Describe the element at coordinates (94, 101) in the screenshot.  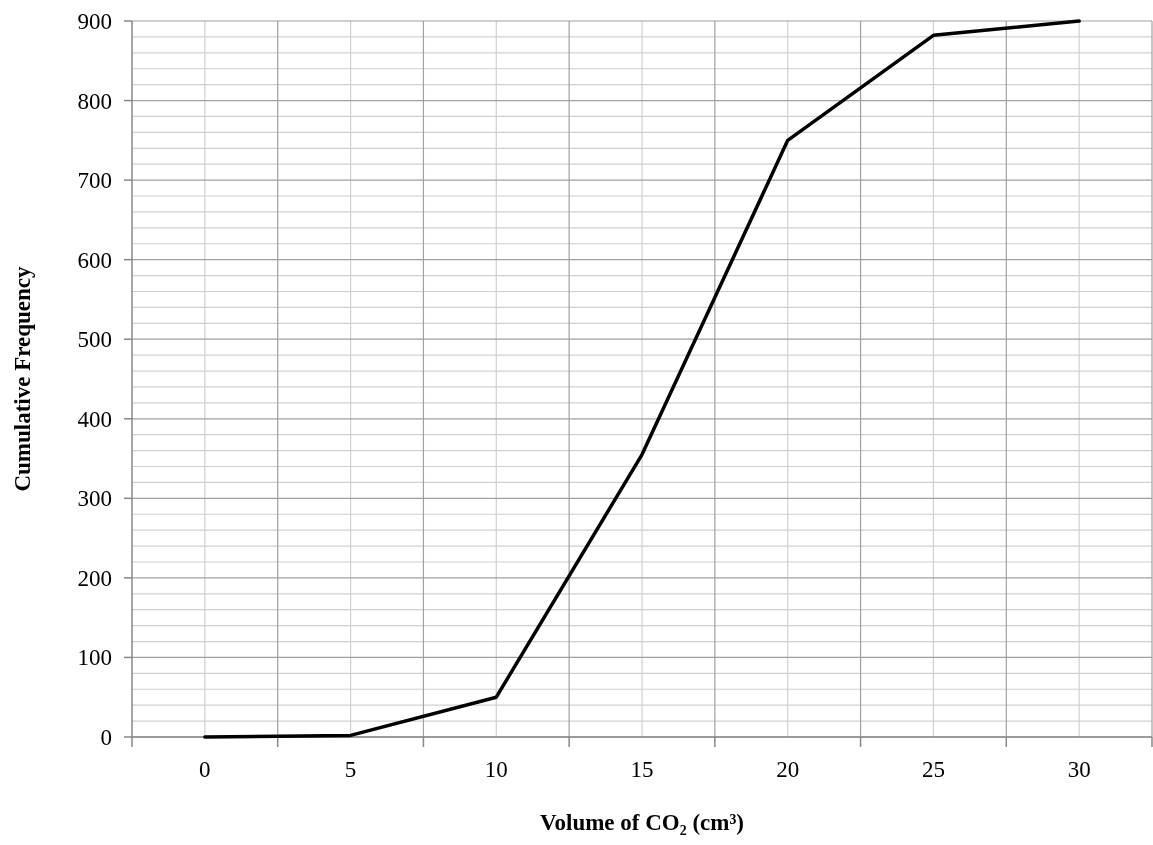
I see `y-tick-label: 800` at that location.